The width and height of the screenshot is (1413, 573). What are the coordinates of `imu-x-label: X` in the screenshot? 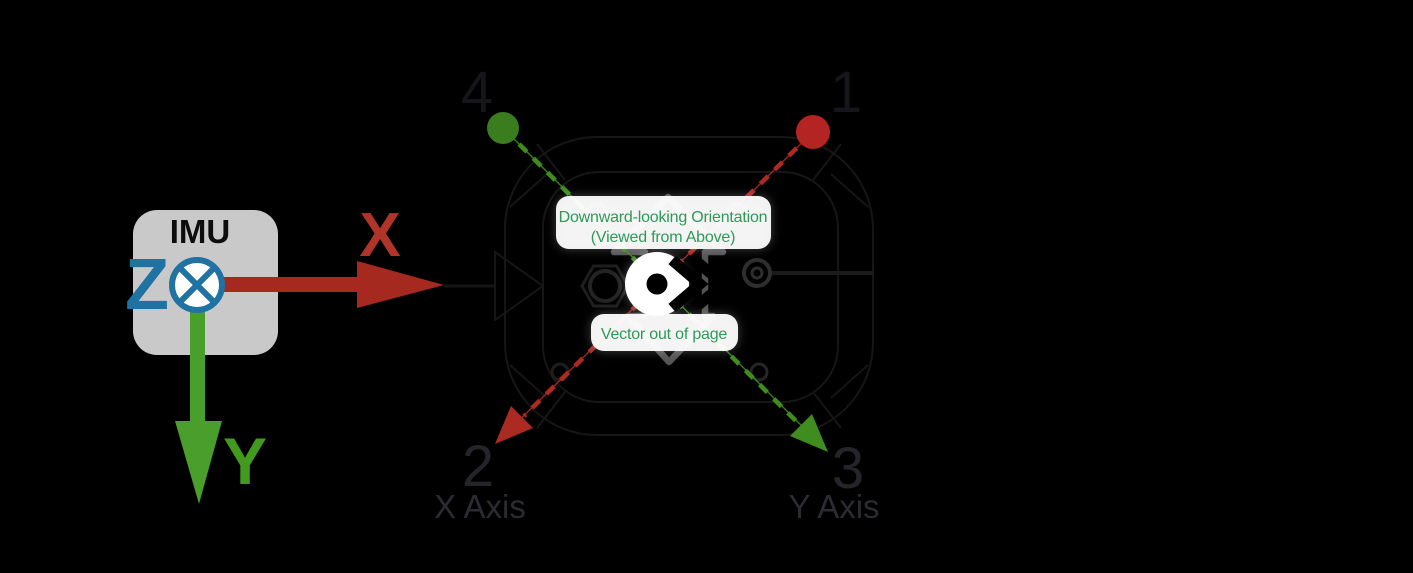 It's located at (379, 235).